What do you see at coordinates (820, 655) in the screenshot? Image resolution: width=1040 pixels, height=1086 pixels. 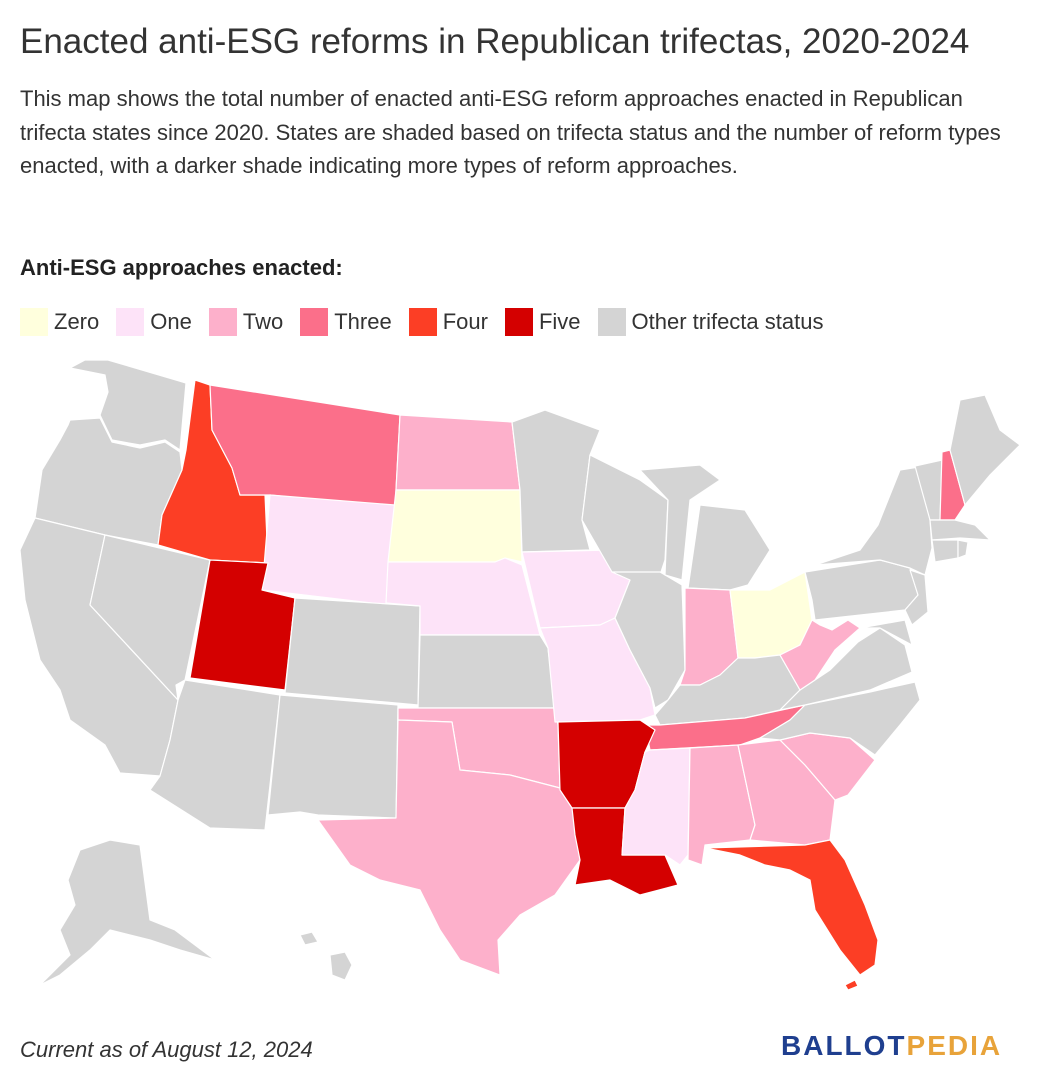 I see `state-west-virginia` at bounding box center [820, 655].